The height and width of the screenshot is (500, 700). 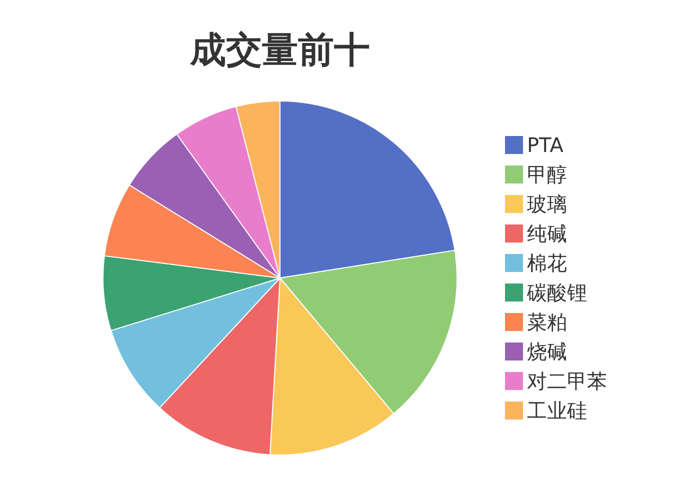 What do you see at coordinates (547, 263) in the screenshot?
I see `legend-label: 棉花` at bounding box center [547, 263].